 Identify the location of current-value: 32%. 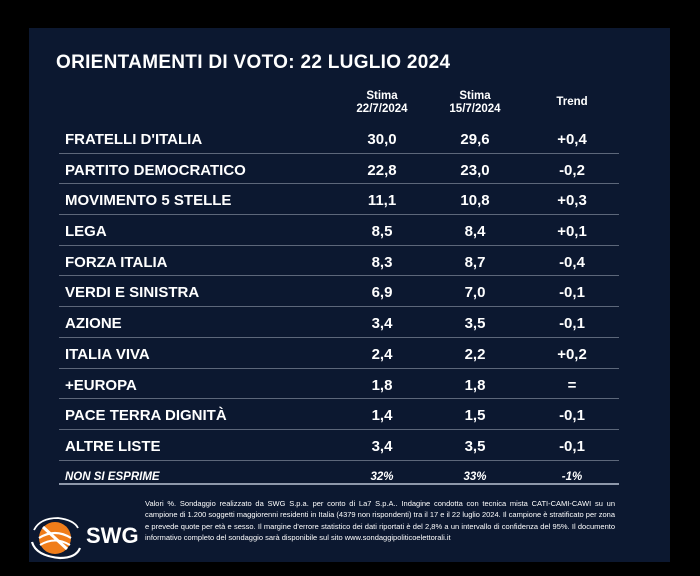
(382, 476).